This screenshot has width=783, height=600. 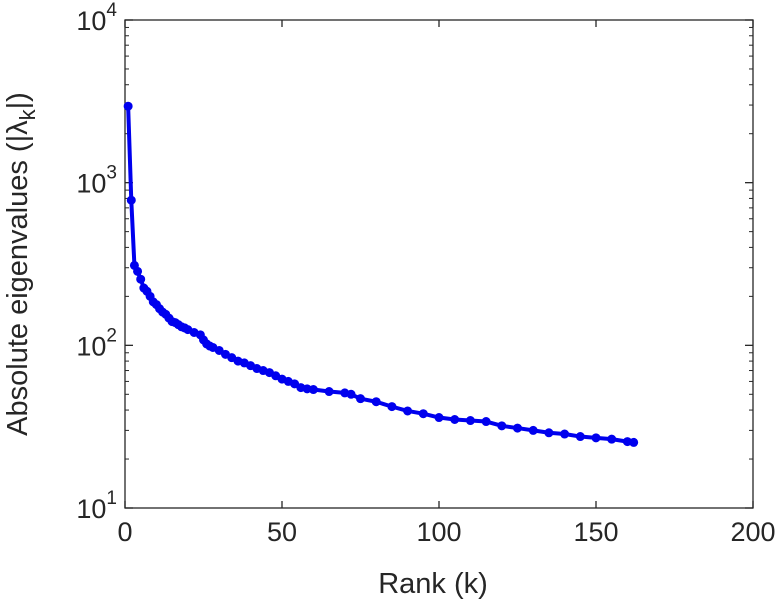 I want to click on y-tick-label: 10¹, so click(x=96, y=506).